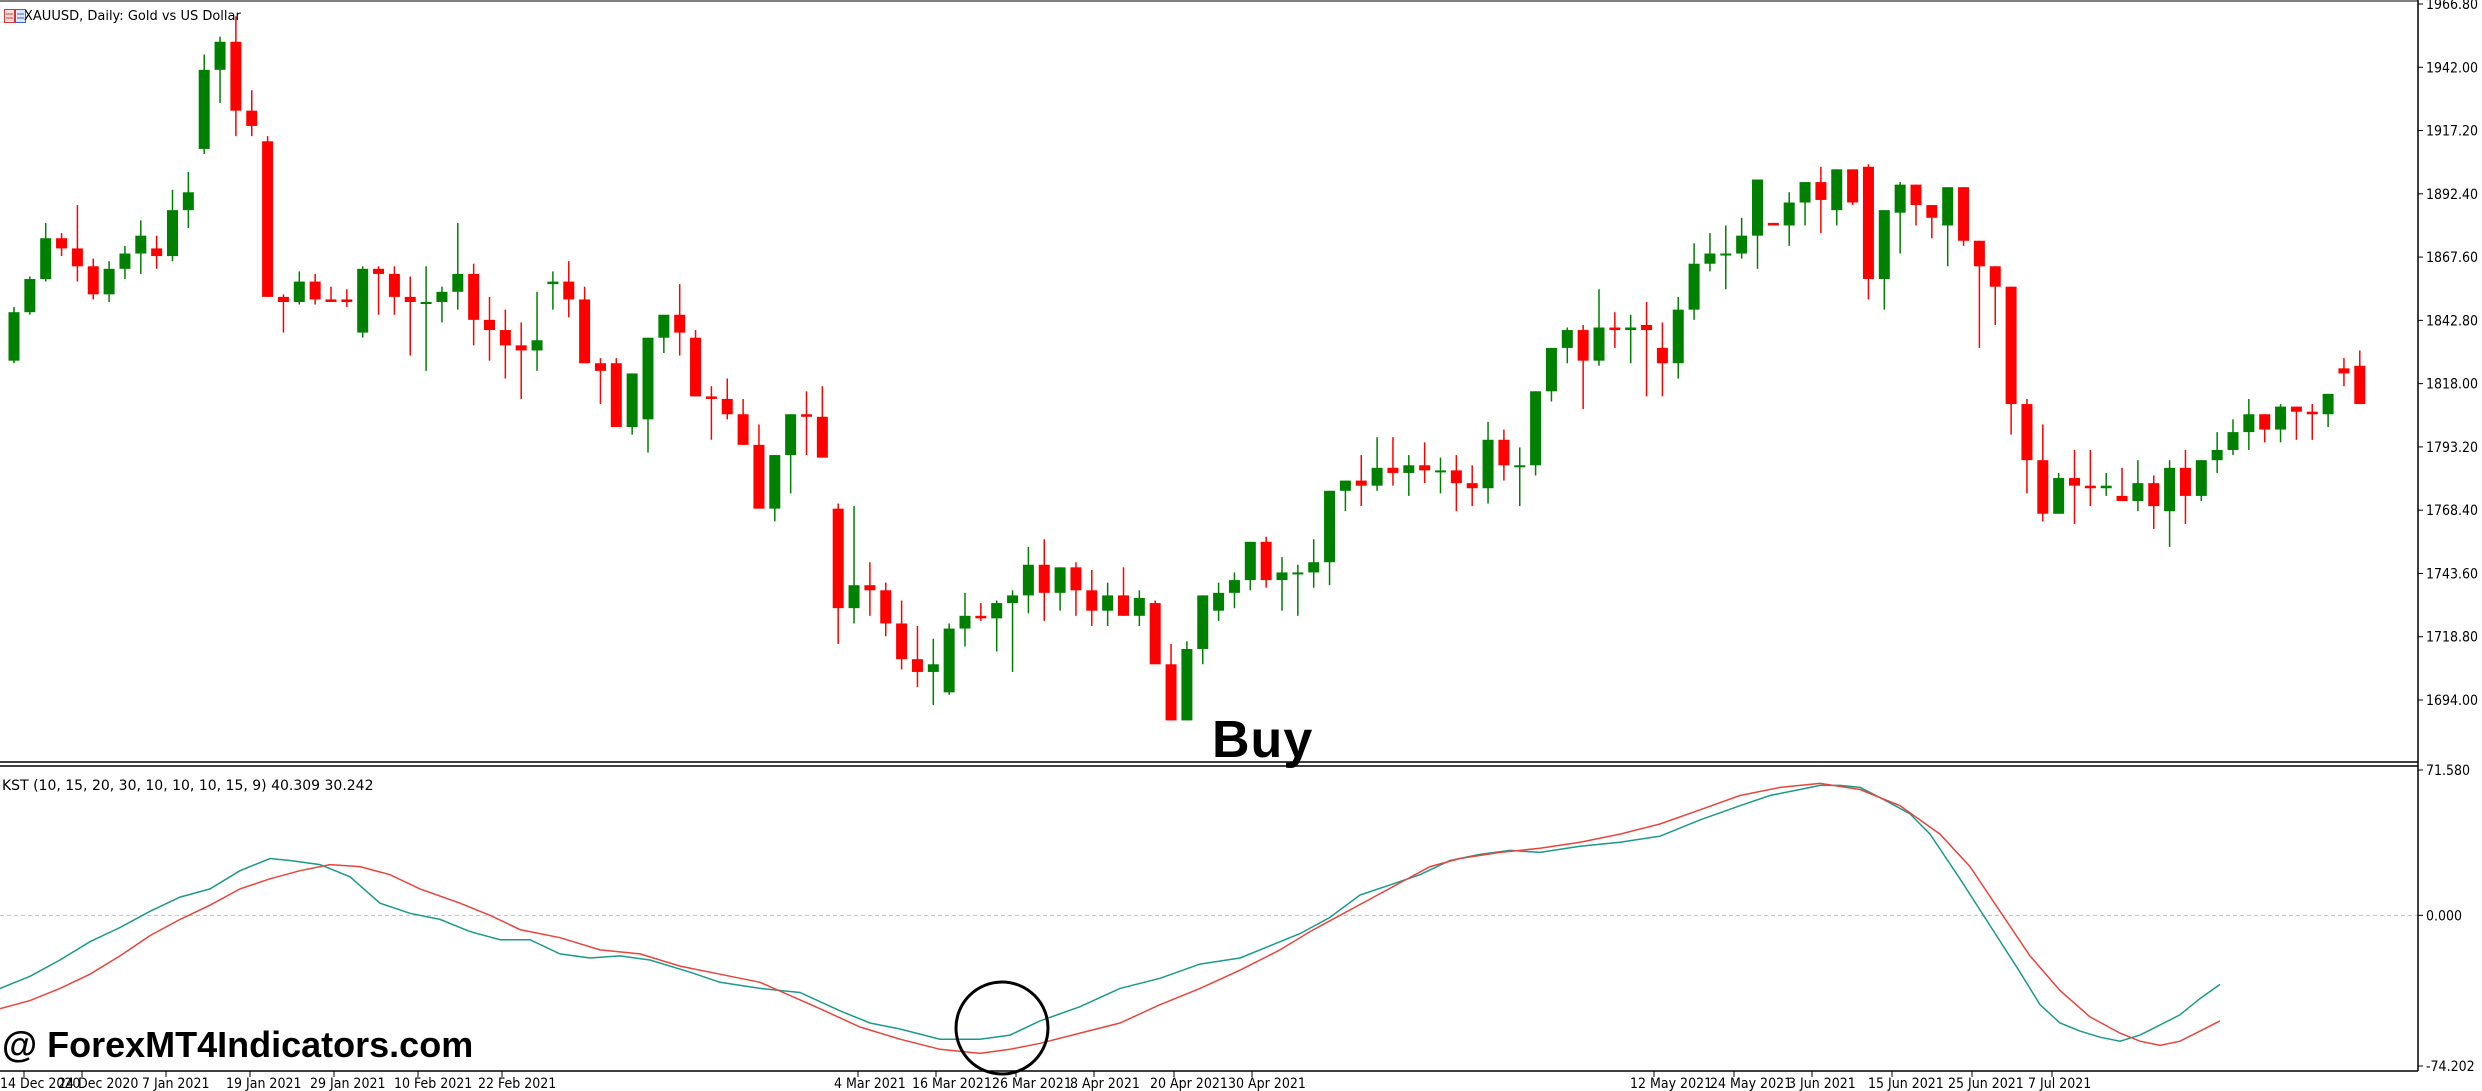 The width and height of the screenshot is (2482, 1091). I want to click on time-axis-label: 16 Mar 2021, so click(952, 1083).